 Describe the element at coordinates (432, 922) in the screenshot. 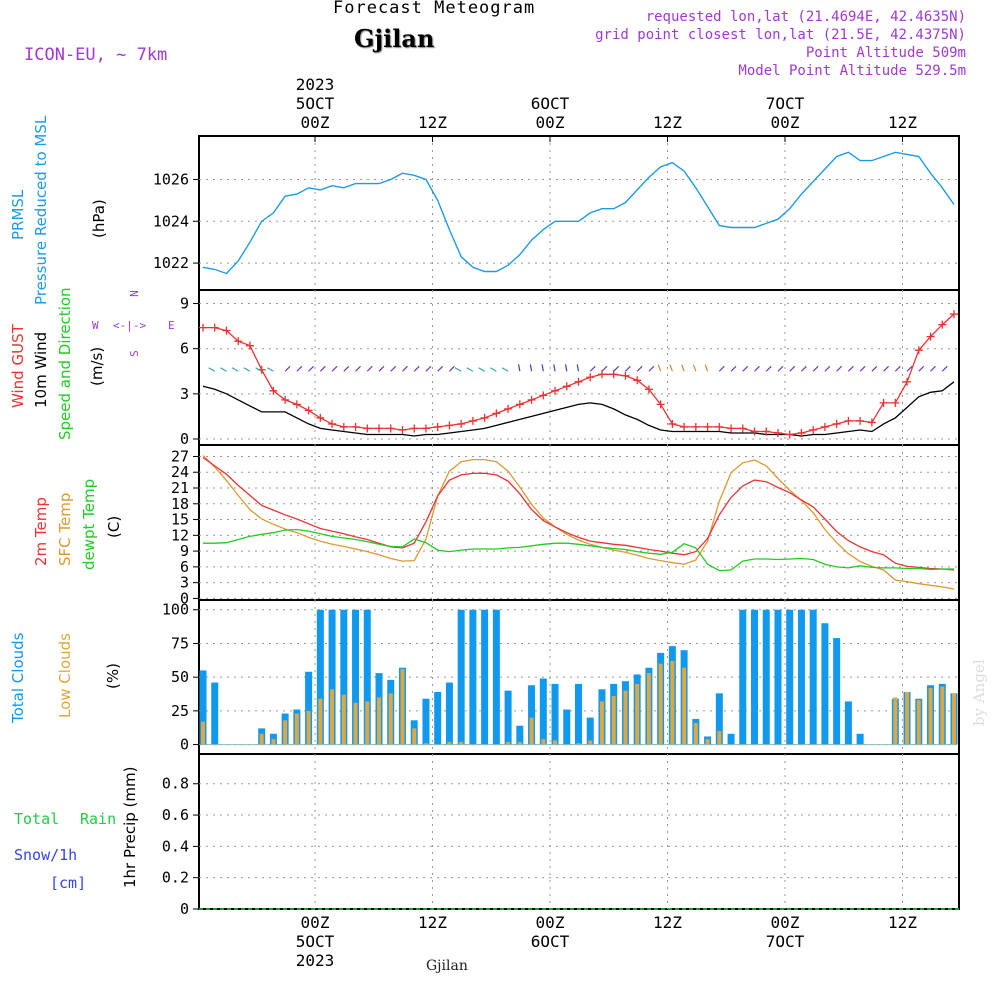

I see `bottom-time-label: 12Z` at that location.